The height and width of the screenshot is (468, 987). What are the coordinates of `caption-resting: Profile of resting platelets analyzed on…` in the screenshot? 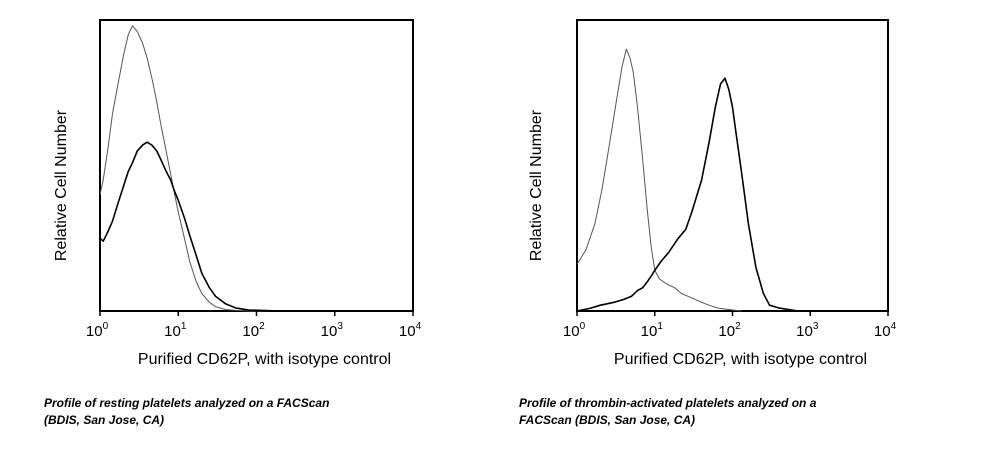 It's located at (244, 412).